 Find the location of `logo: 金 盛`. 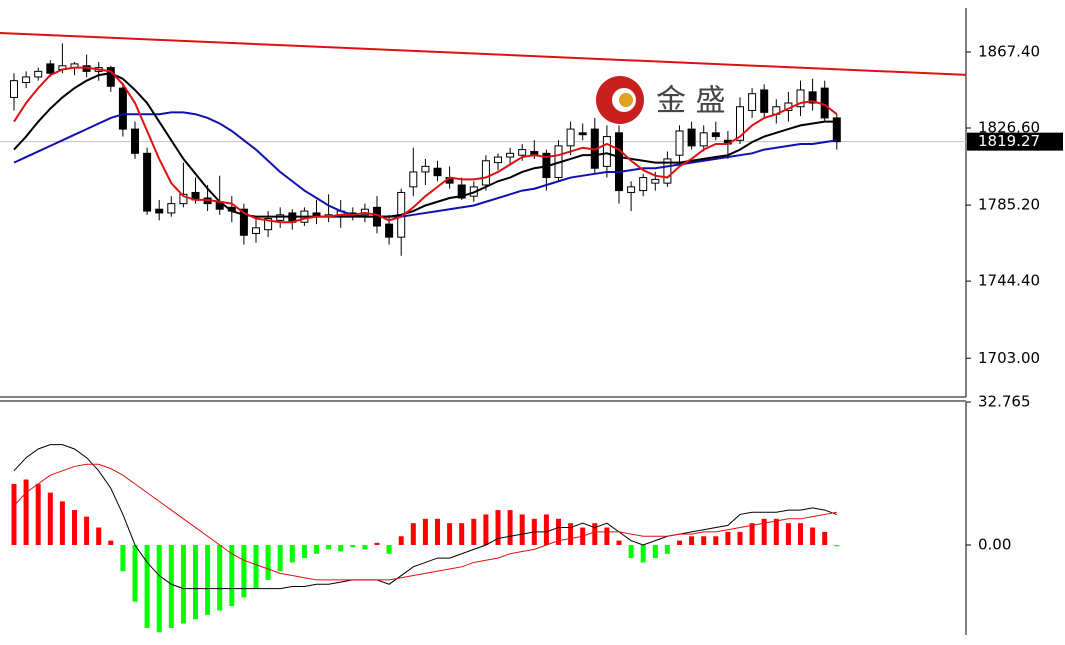

logo: 金 盛 is located at coordinates (661, 100).